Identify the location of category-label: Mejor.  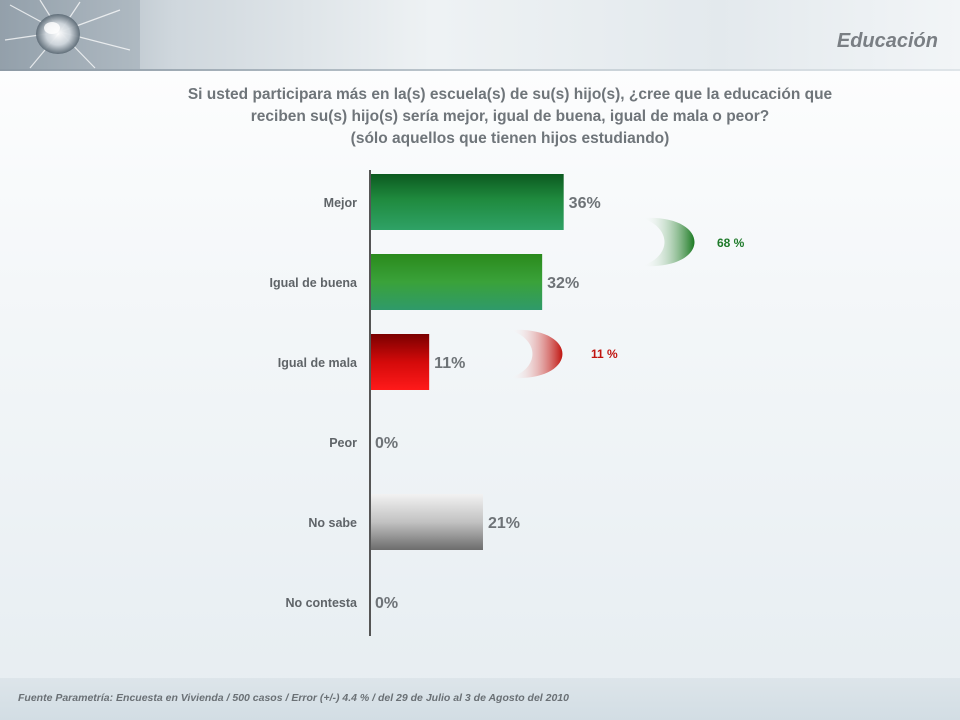
(340, 203).